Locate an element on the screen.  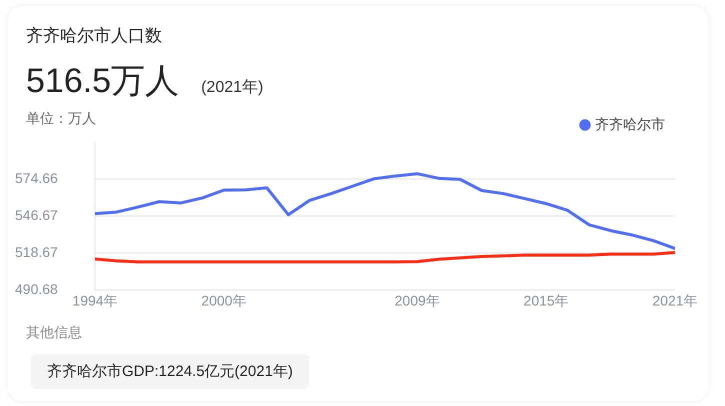
x-tick-label: 2009年 is located at coordinates (417, 300).